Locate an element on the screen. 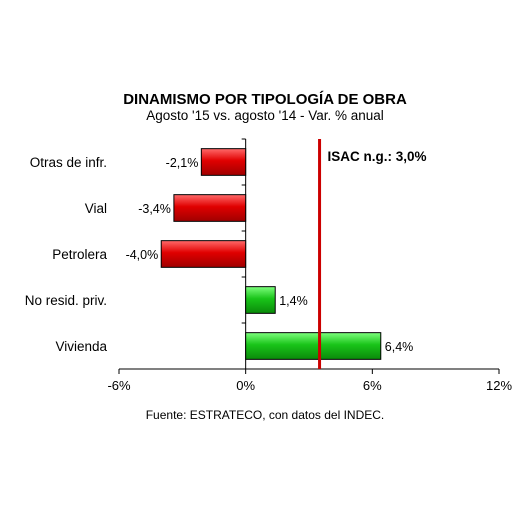 The width and height of the screenshot is (530, 530). x-tick-label: 6% is located at coordinates (372, 385).